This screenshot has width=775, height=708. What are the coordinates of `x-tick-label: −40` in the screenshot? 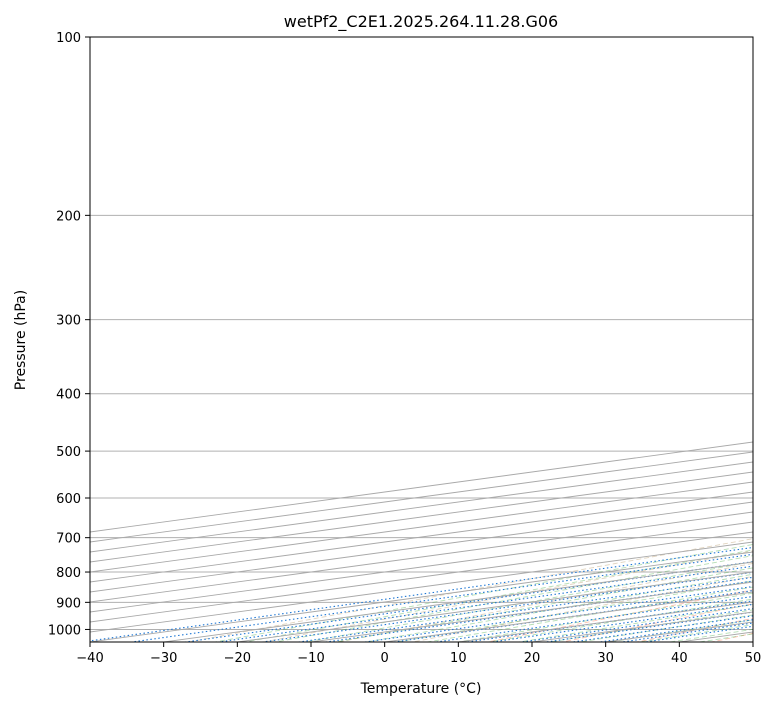 It's located at (89, 658).